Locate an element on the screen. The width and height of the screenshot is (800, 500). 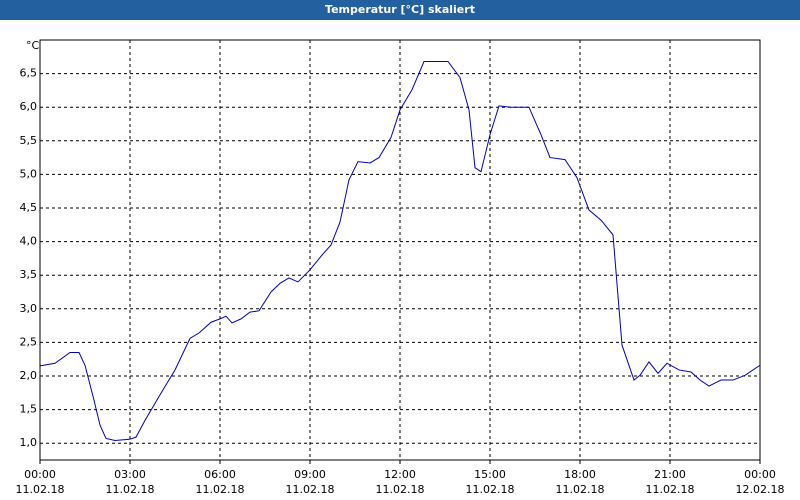
y-tick-label: 4,0 is located at coordinates (29, 241).